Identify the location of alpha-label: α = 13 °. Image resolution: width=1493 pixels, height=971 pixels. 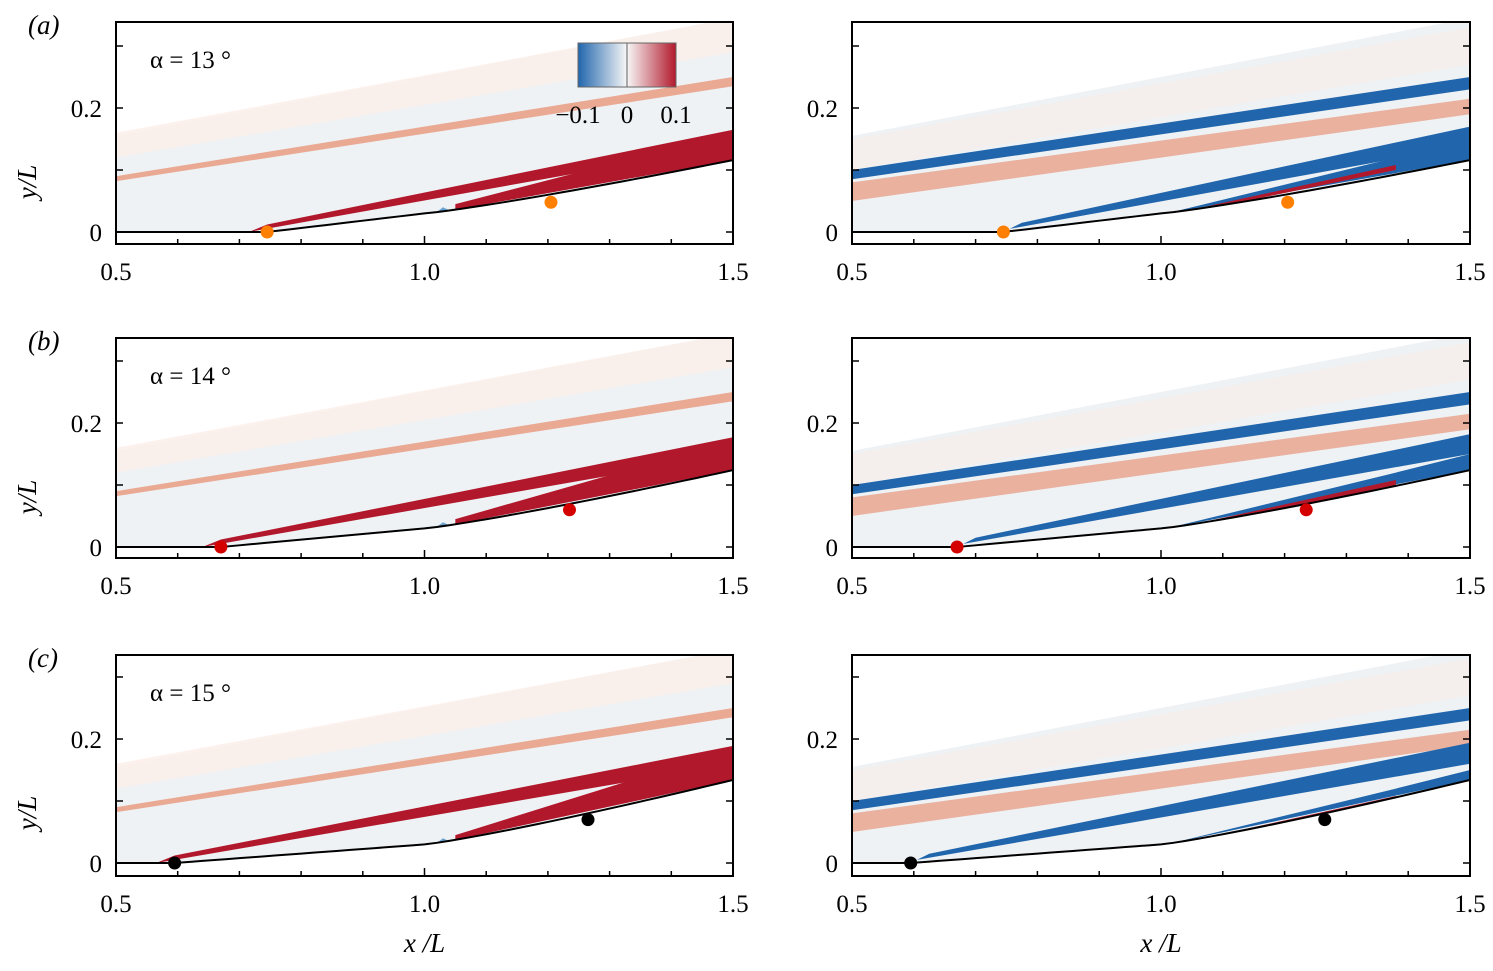
(190, 60).